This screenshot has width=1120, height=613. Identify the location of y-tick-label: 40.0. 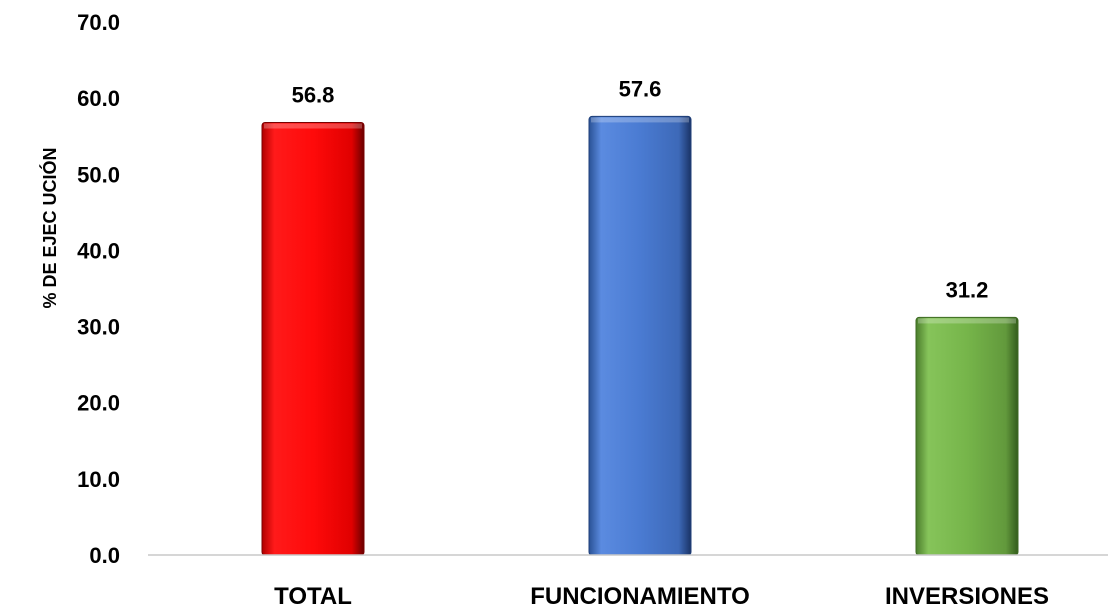
(98, 250).